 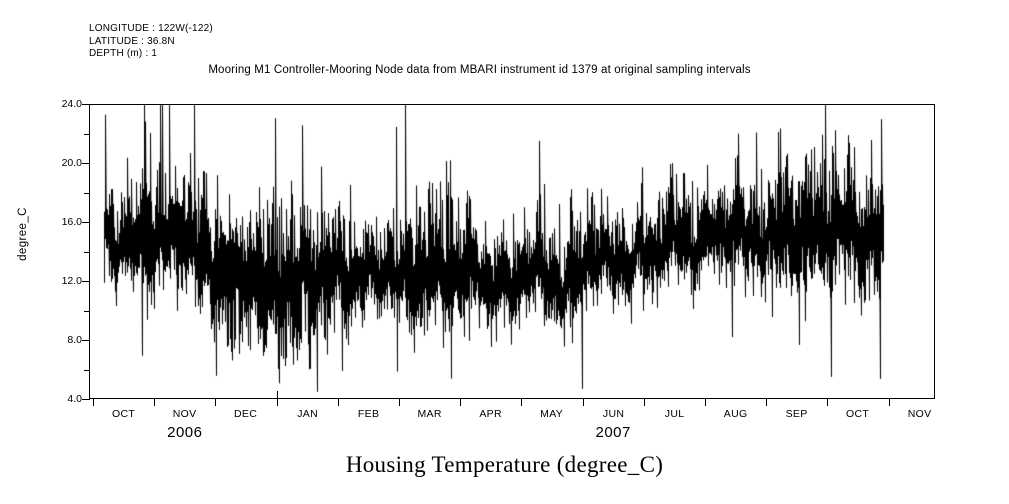 What do you see at coordinates (185, 432) in the screenshot?
I see `x-axis-year-label: 2006` at bounding box center [185, 432].